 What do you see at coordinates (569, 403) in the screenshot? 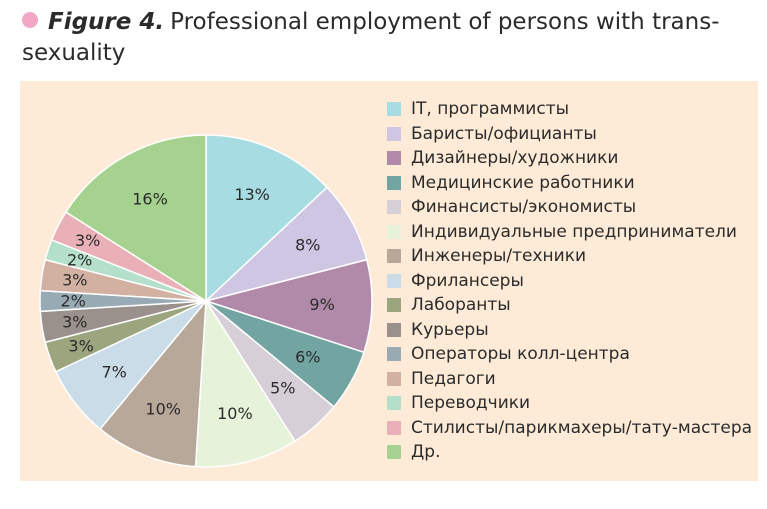
I see `legend-item: Переводчики` at bounding box center [569, 403].